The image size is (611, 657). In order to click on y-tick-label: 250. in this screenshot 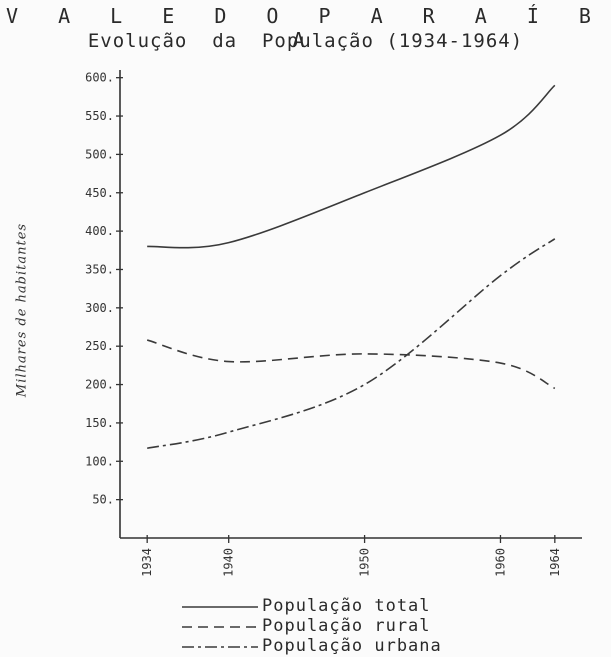, I will do `click(99, 346)`.